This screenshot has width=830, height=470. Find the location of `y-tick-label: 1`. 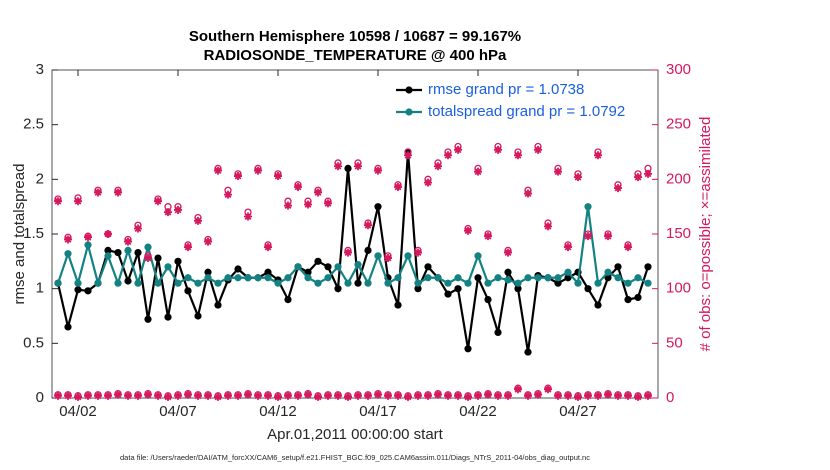

y-tick-label: 1 is located at coordinates (40, 288).